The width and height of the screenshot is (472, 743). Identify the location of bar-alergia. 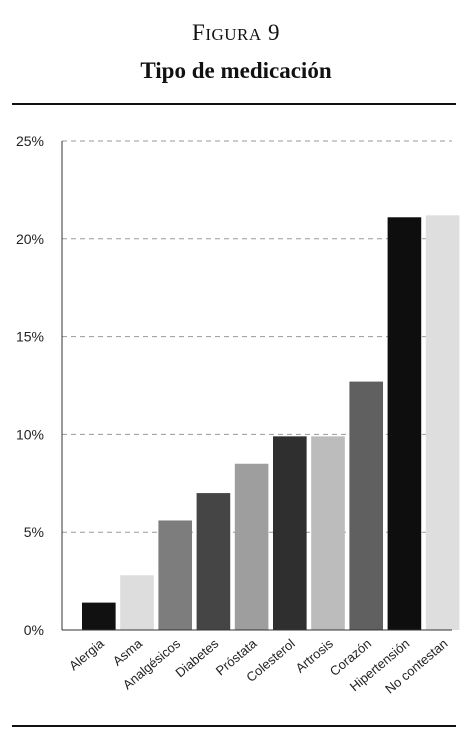
(99, 616).